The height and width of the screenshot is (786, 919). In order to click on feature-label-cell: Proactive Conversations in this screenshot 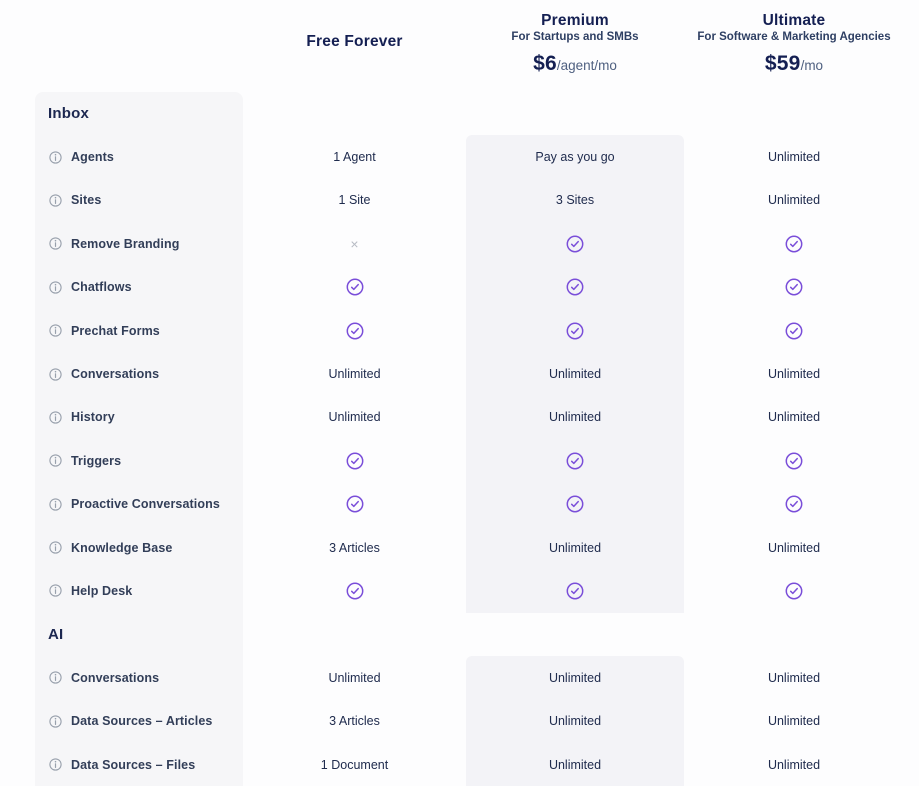, I will do `click(139, 504)`.